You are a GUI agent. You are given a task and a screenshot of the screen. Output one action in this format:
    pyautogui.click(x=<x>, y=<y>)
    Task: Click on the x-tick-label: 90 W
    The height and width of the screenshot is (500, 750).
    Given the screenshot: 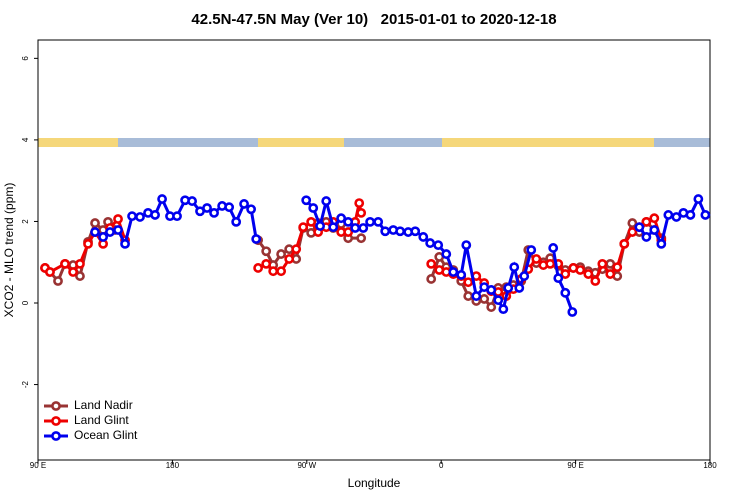 What is the action you would take?
    pyautogui.click(x=306, y=465)
    